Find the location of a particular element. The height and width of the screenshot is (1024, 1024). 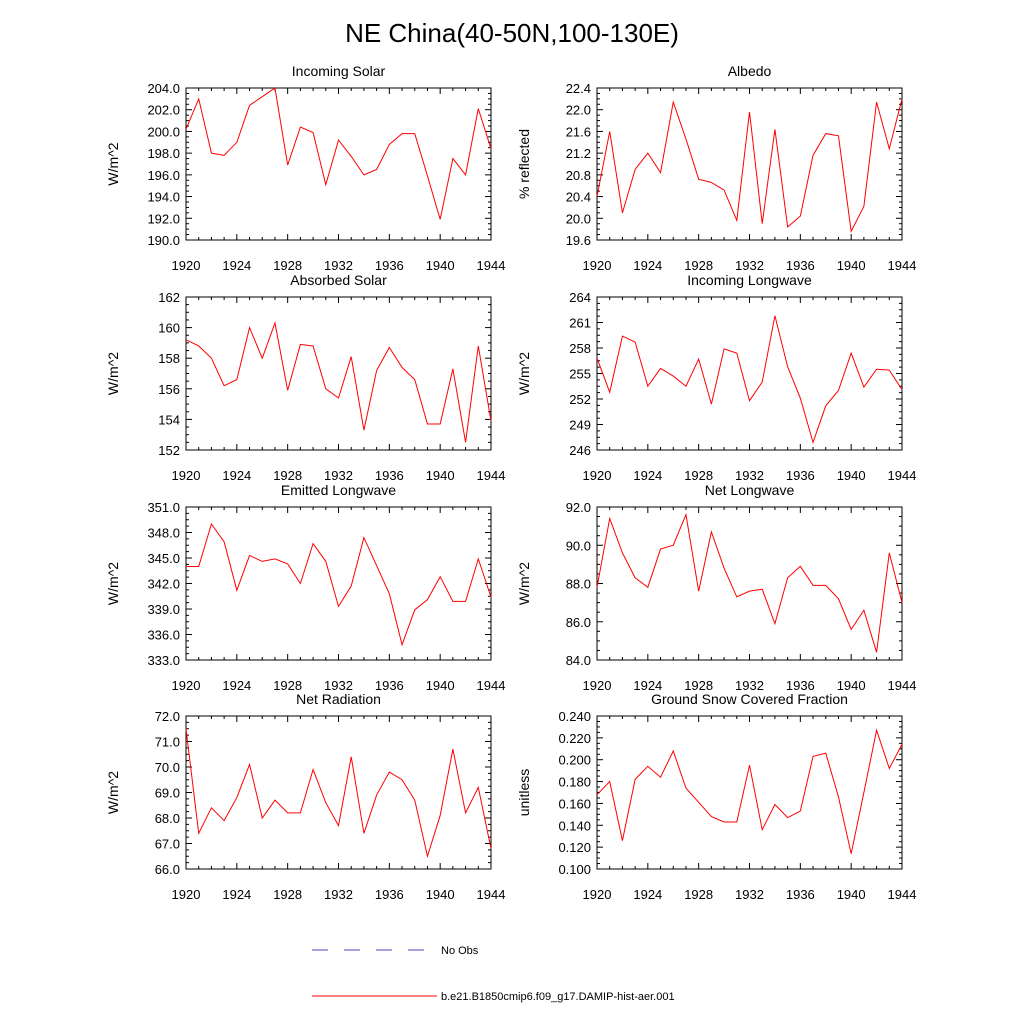

figure-title: NE China(40-50N,100-130E) is located at coordinates (512, 33).